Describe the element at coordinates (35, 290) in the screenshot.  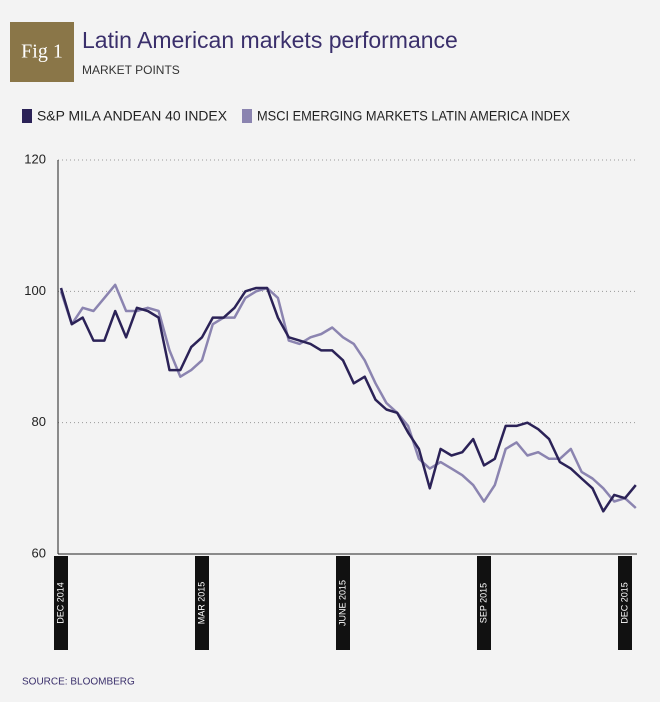
I see `y-tick-label: 100` at that location.